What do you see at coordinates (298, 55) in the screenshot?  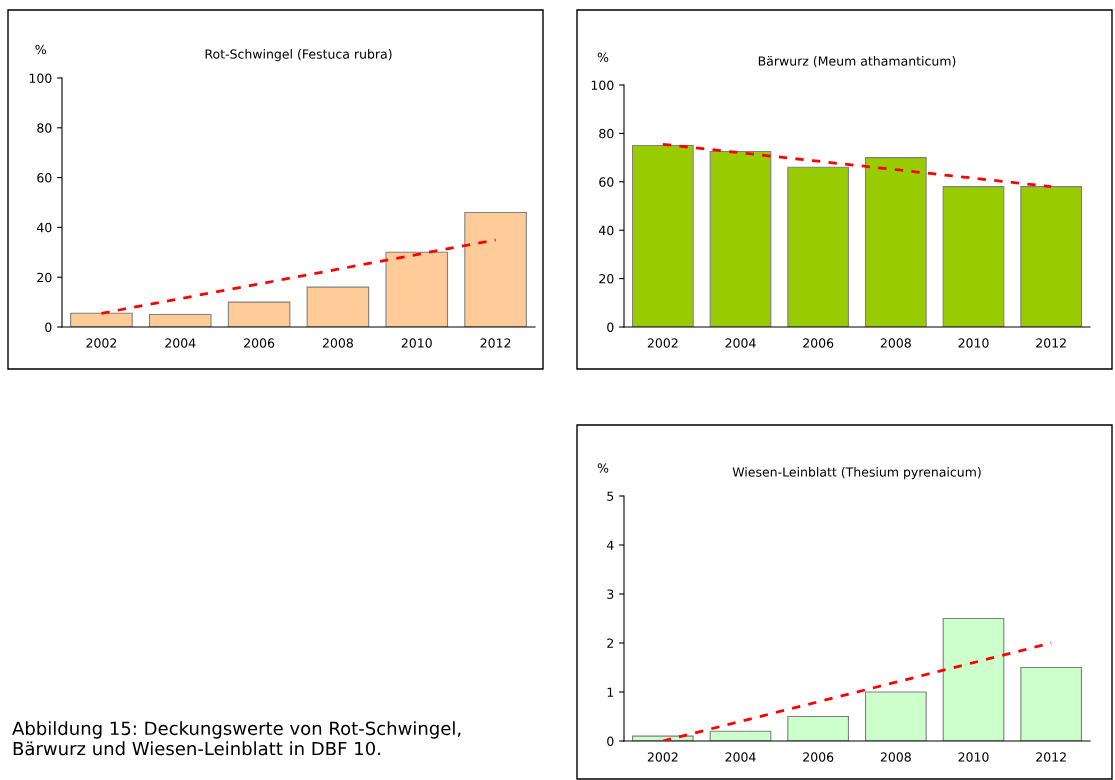 I see `chart-title: Rot-Schwingel (Festuca rubra)` at bounding box center [298, 55].